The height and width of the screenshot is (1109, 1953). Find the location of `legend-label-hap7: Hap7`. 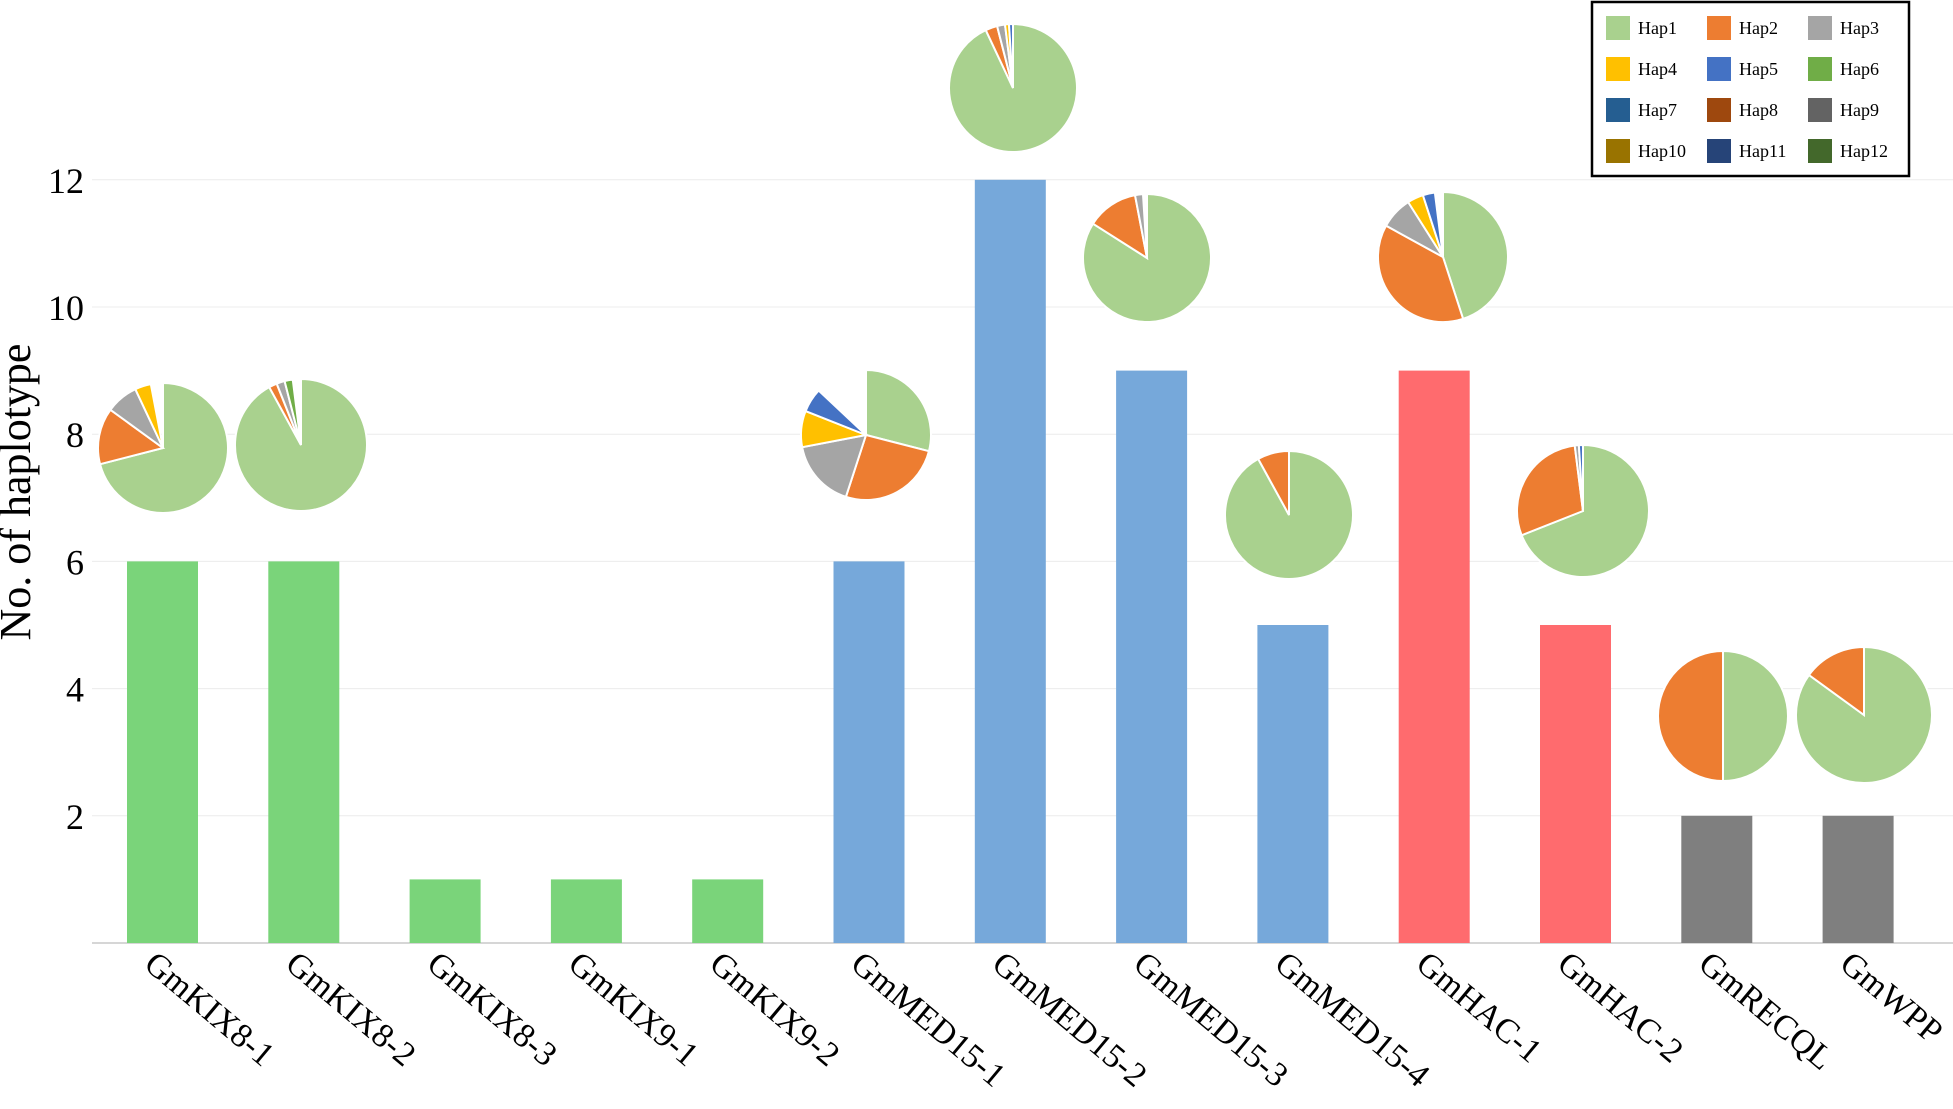

legend-label-hap7: Hap7 is located at coordinates (1657, 110).